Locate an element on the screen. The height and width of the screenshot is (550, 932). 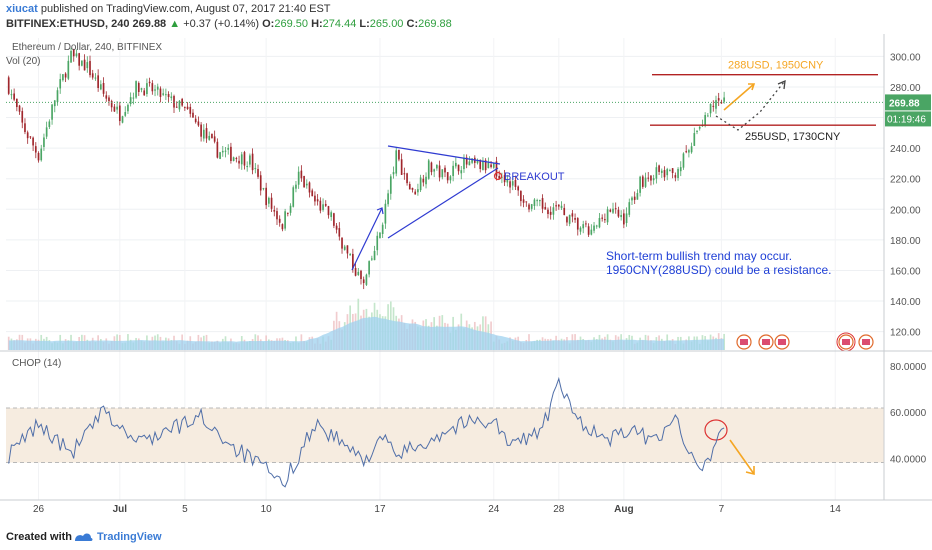
low-value: 265.00 is located at coordinates (386, 24).